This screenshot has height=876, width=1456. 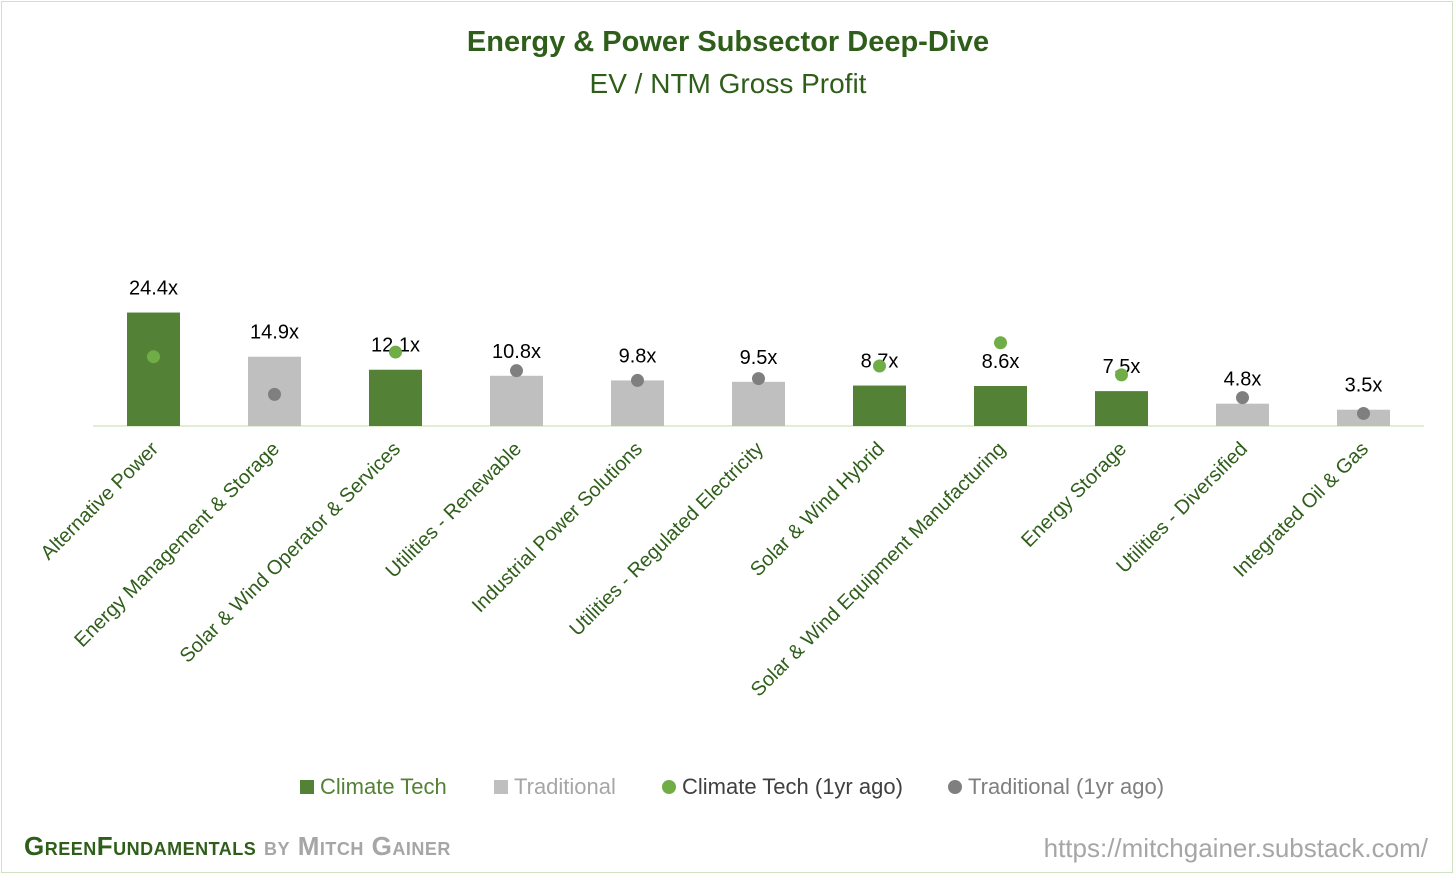 What do you see at coordinates (153, 289) in the screenshot?
I see `value-label-0: 24.4x` at bounding box center [153, 289].